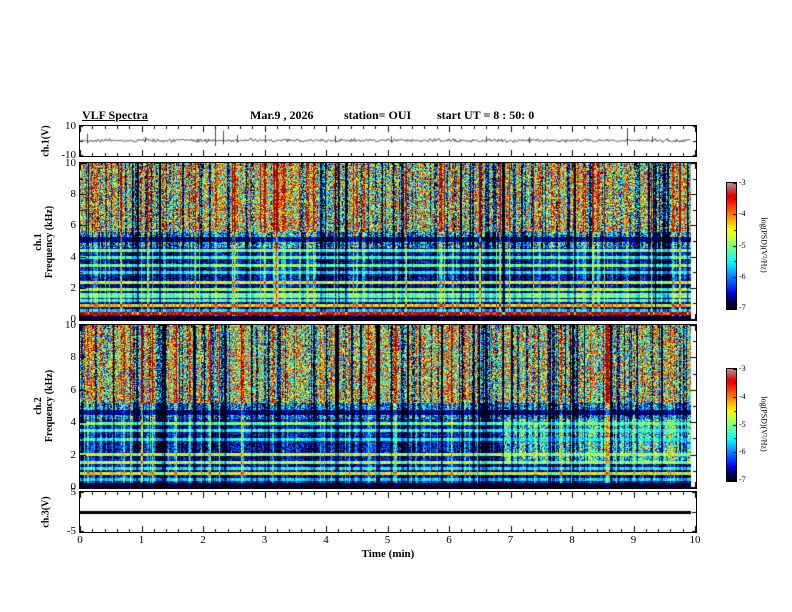 The image size is (792, 612). I want to click on colorbar-ch2-label: log(PSD)(V²/Hz), so click(764, 424).